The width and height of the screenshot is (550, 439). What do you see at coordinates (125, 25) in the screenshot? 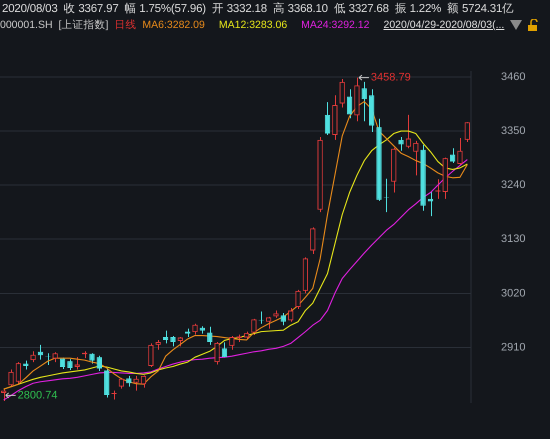
I see `text: 日线` at bounding box center [125, 25].